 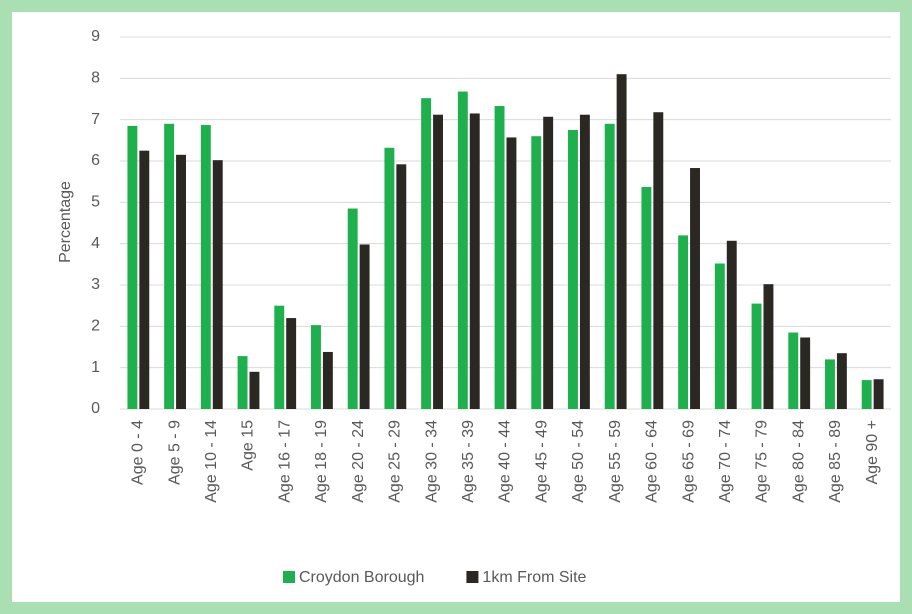 I want to click on y-tick-label: 8, so click(x=95, y=78).